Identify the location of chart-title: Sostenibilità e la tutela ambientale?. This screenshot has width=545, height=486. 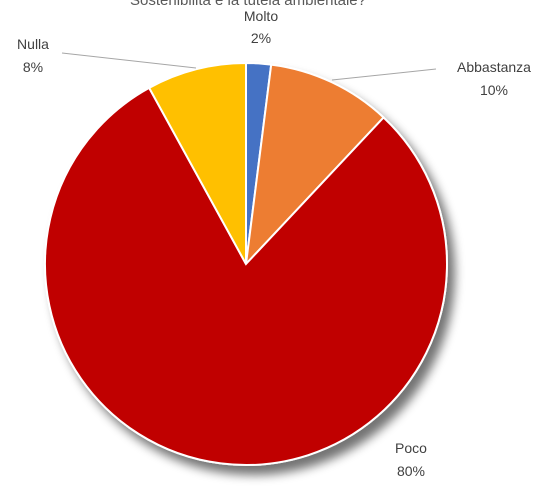
(248, 4).